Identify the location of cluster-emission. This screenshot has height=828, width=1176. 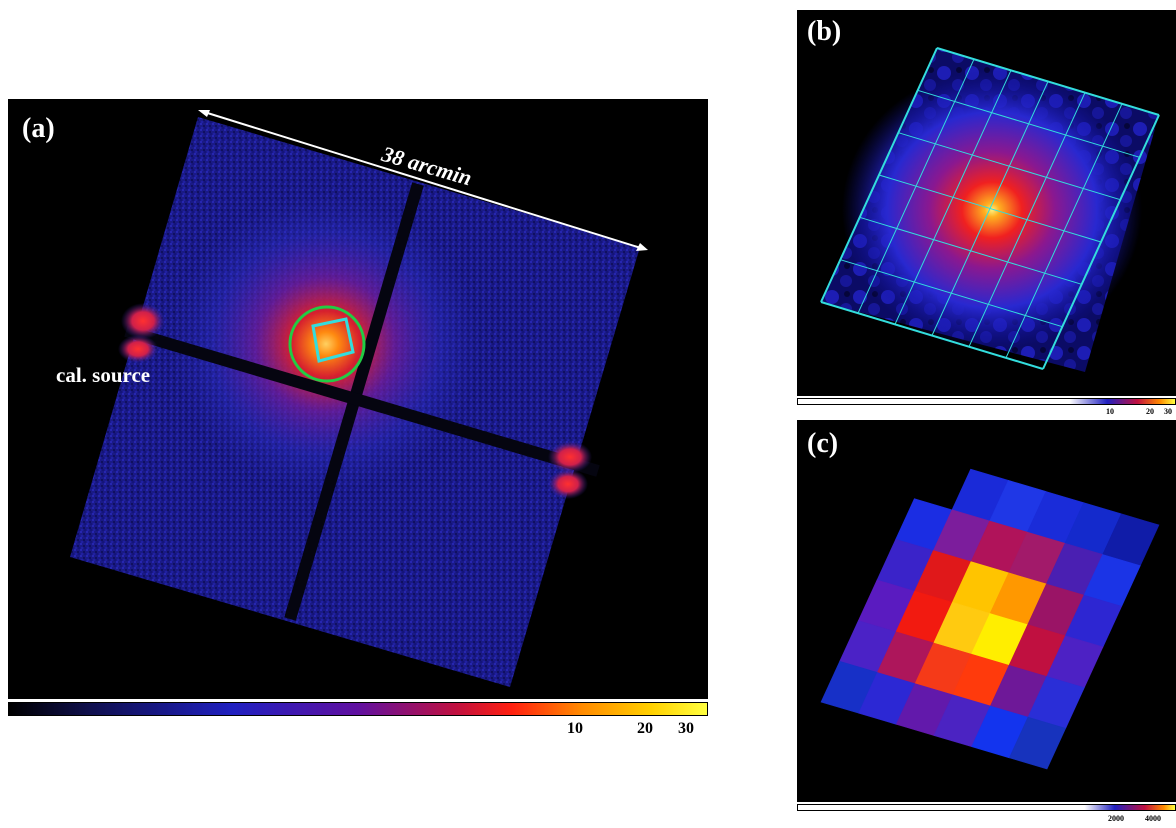
(326, 344).